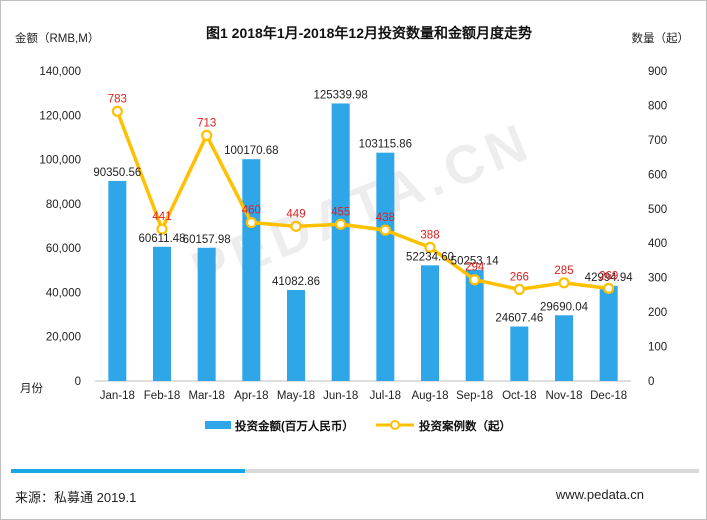  I want to click on bar-data-label: 24607.46, so click(519, 319).